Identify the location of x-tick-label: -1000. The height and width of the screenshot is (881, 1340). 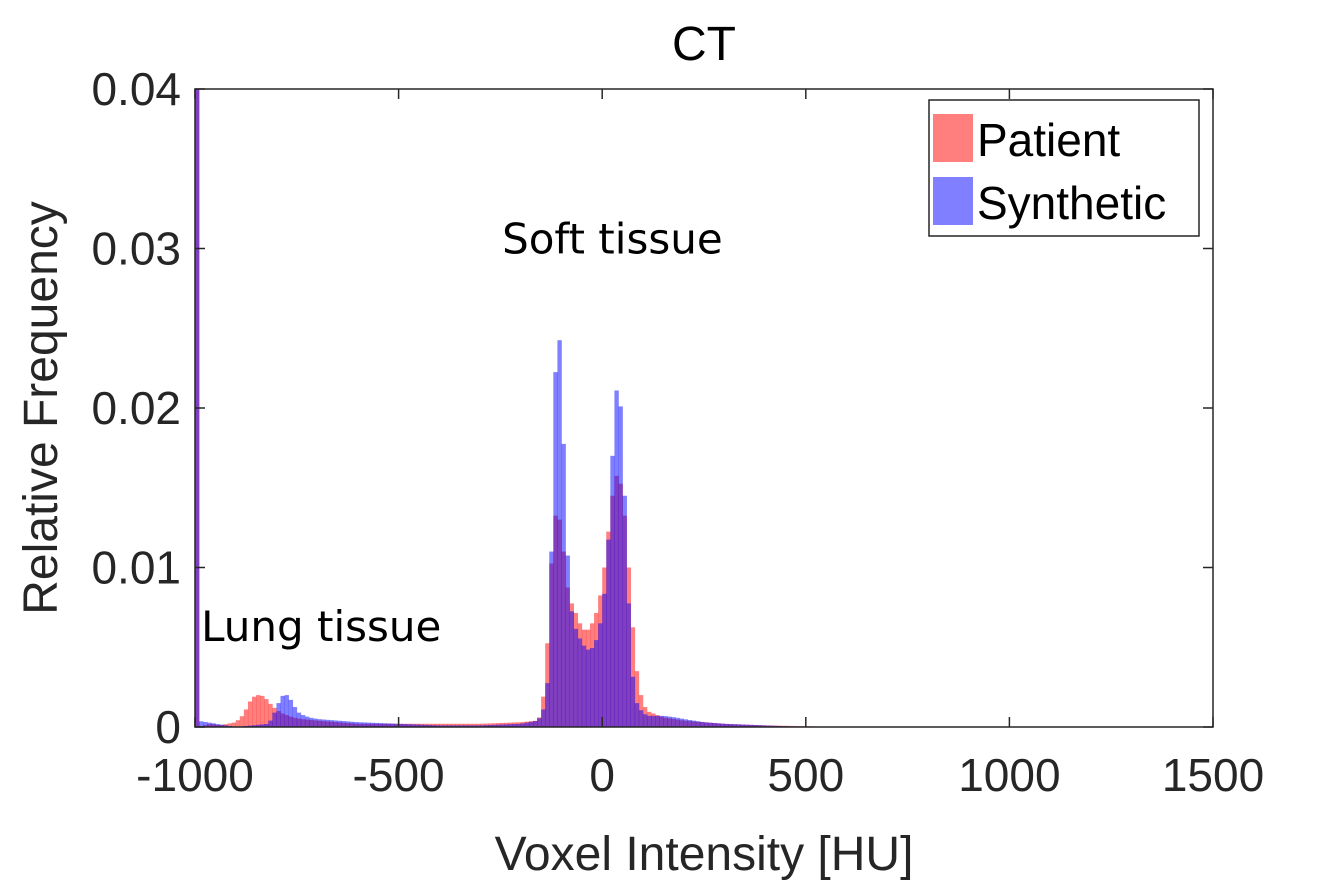
(195, 775).